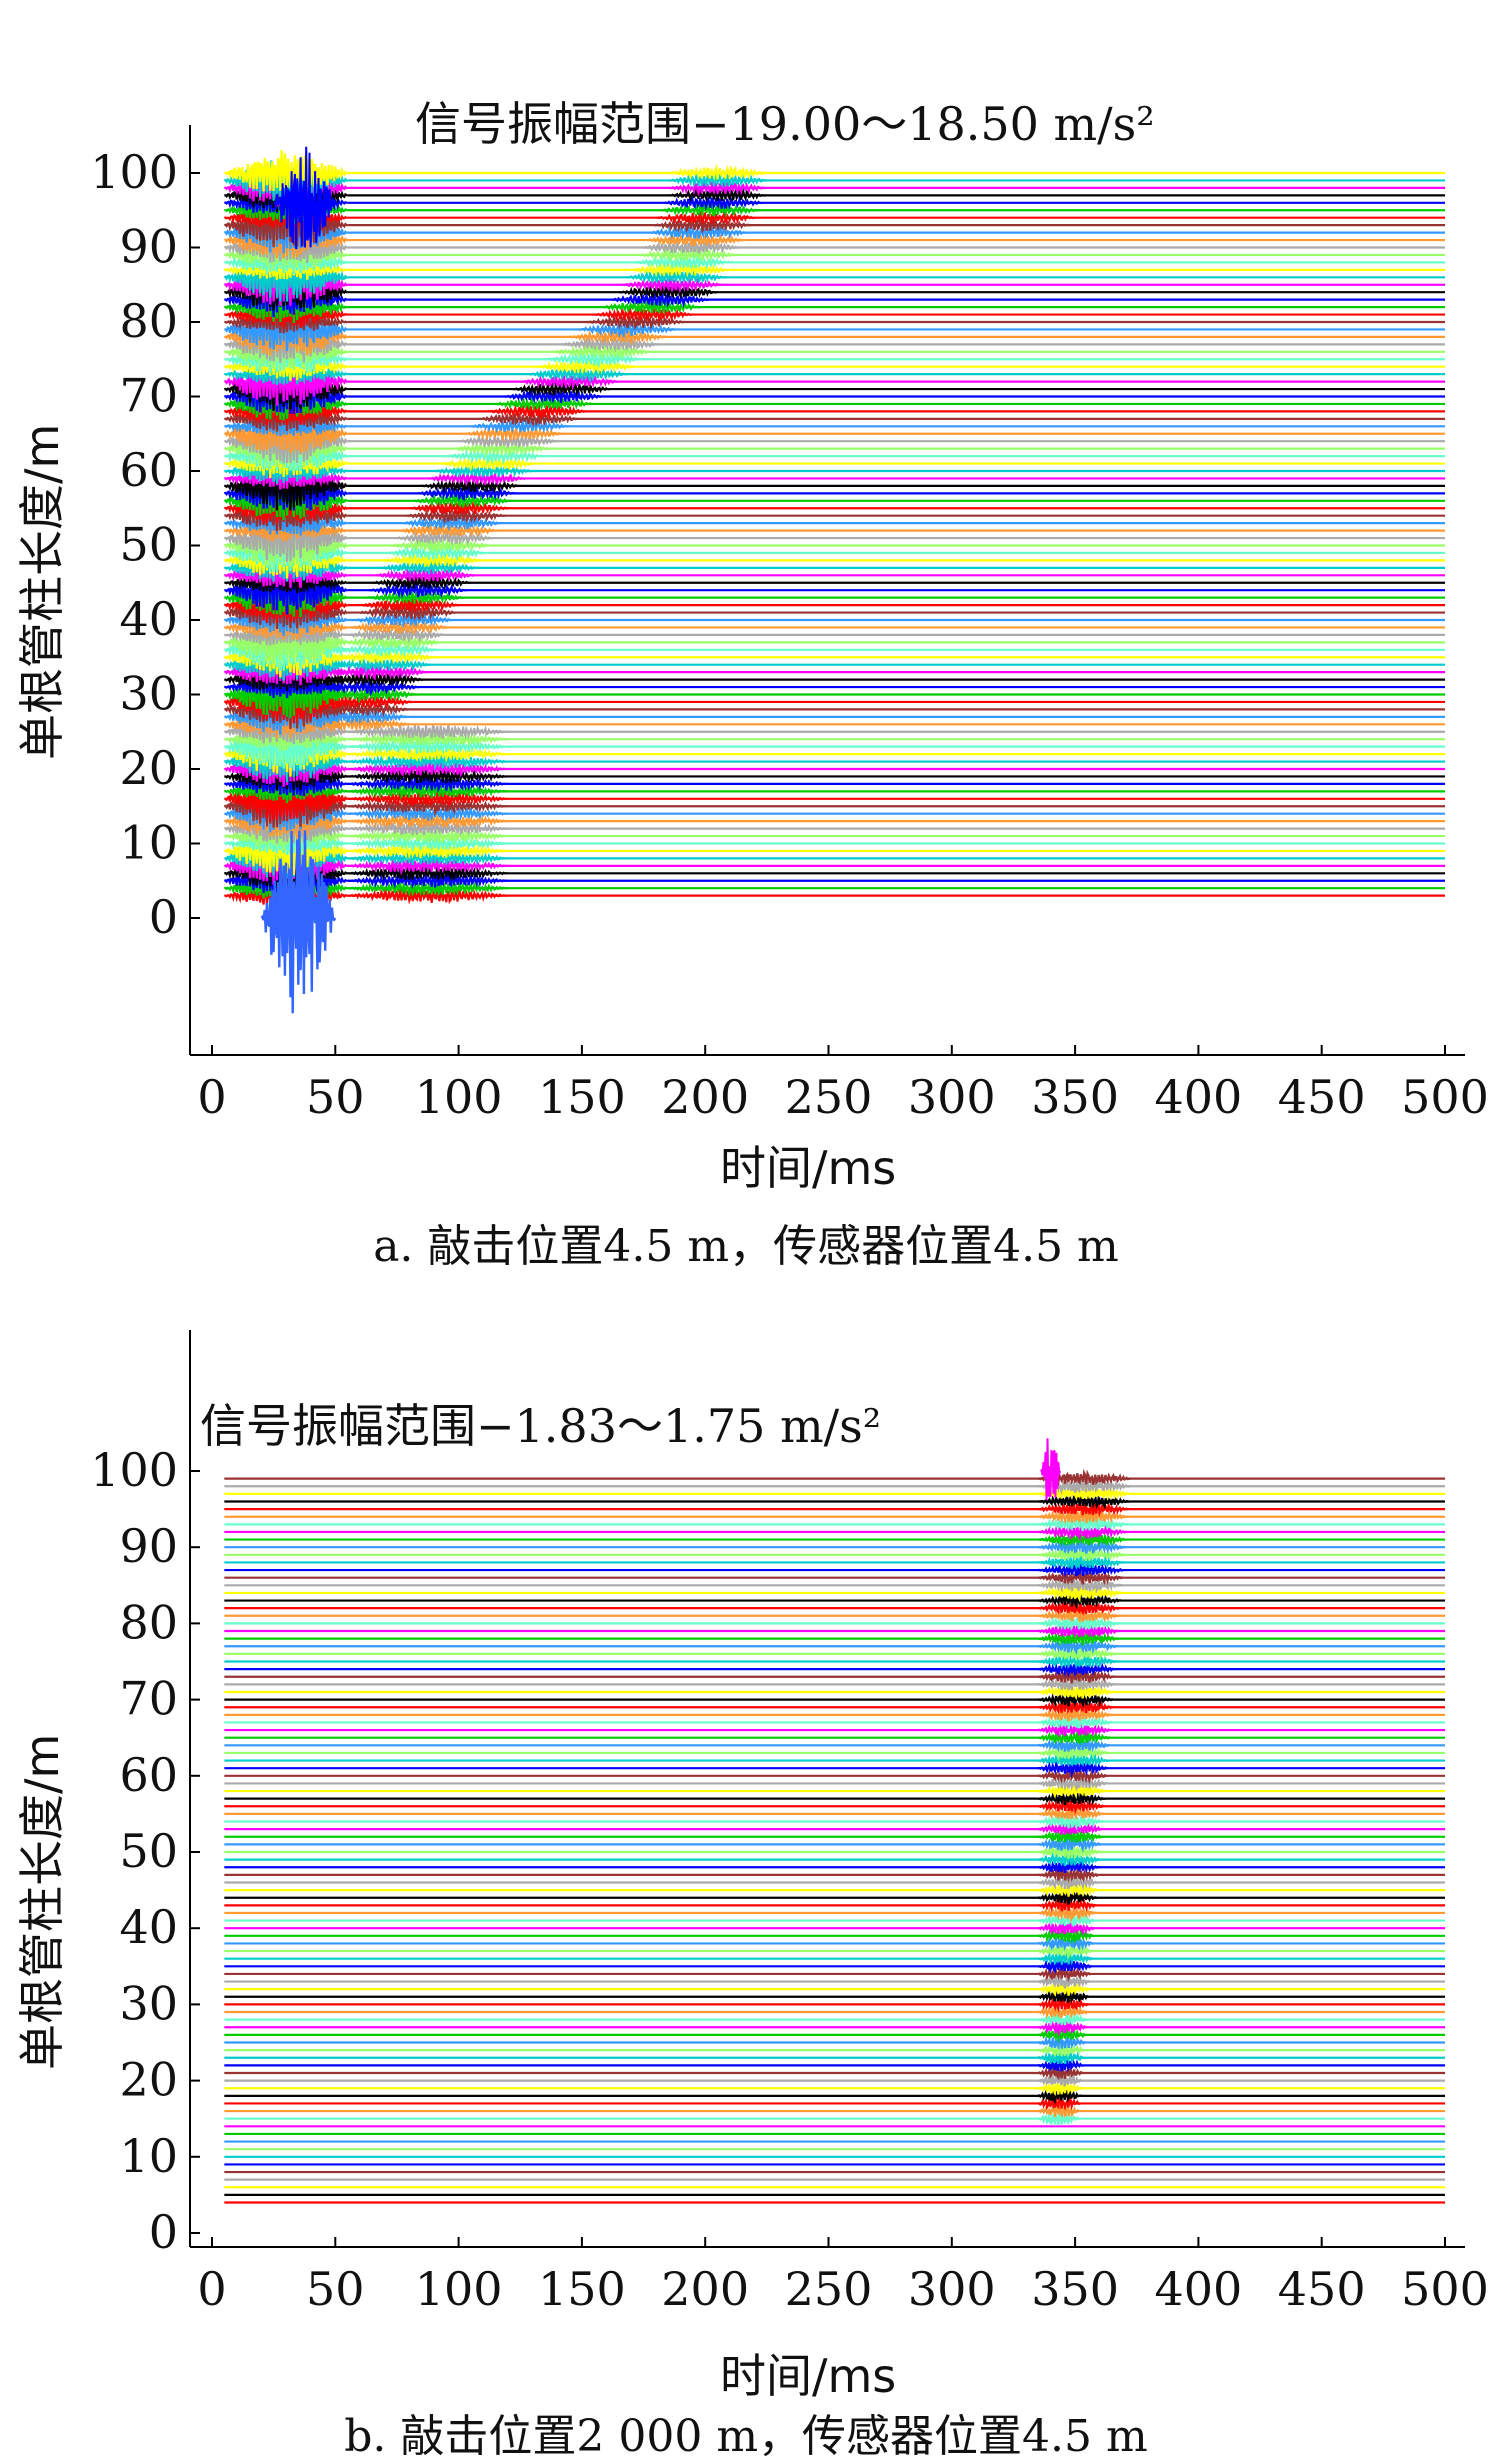 The width and height of the screenshot is (1492, 2464). What do you see at coordinates (42, 591) in the screenshot?
I see `chart-a-y-label: 单根管柱长度/m` at bounding box center [42, 591].